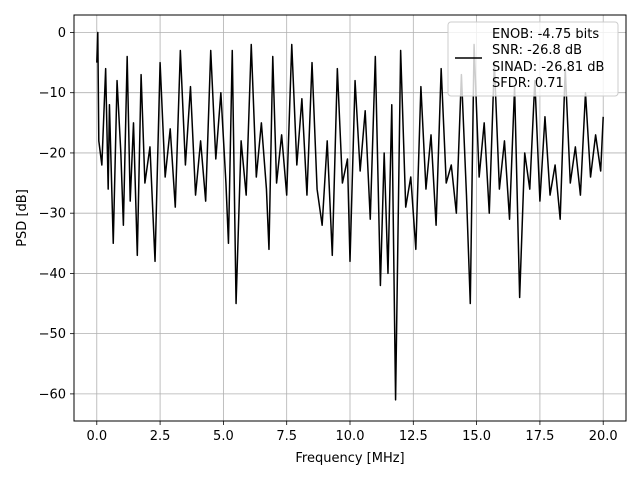  I want to click on y-tick-label: −30, so click(52, 214).